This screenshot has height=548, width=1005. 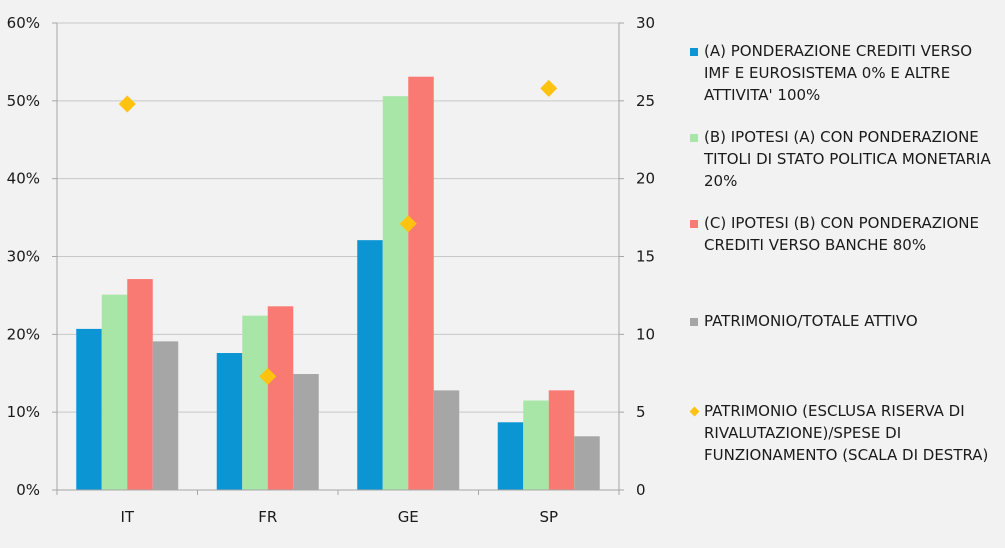 I want to click on y-right-tick-label: 15, so click(x=645, y=257).